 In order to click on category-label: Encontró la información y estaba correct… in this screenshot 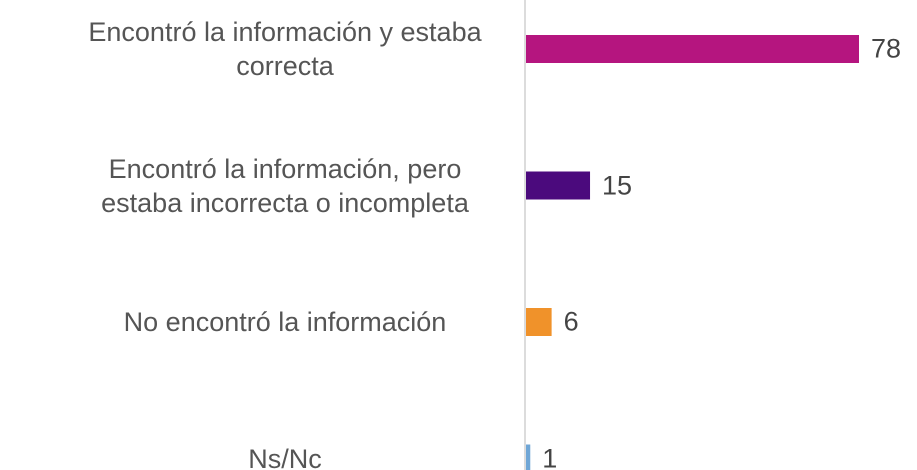, I will do `click(285, 49)`.